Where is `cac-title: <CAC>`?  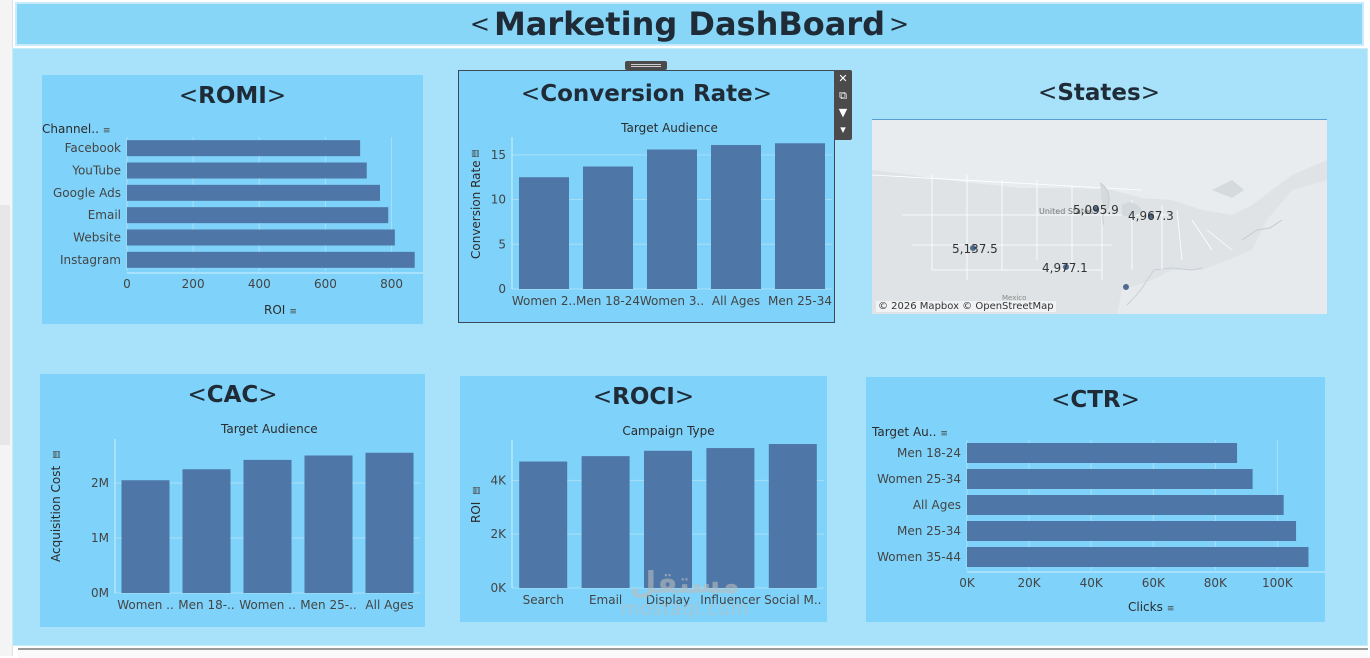 cac-title: <CAC> is located at coordinates (232, 395).